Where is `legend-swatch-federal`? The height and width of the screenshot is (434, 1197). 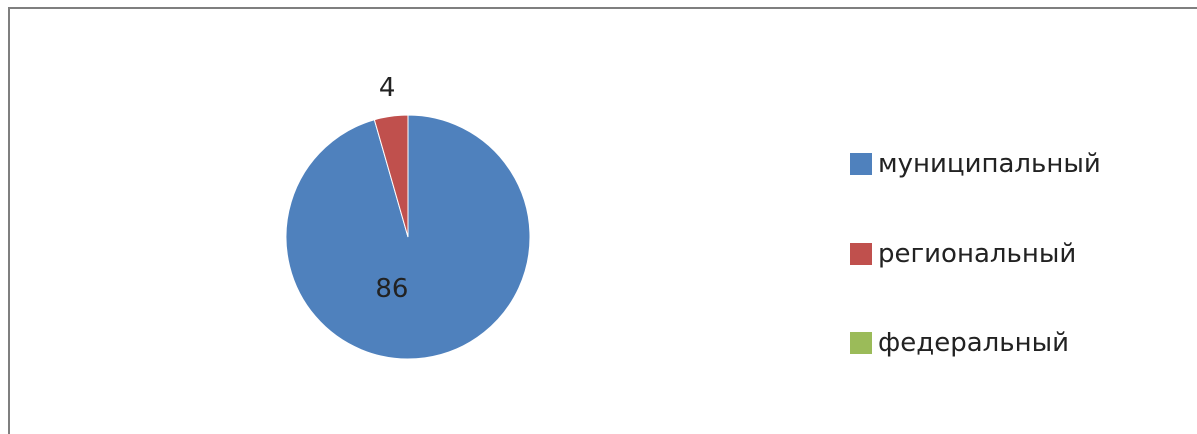 legend-swatch-federal is located at coordinates (861, 343).